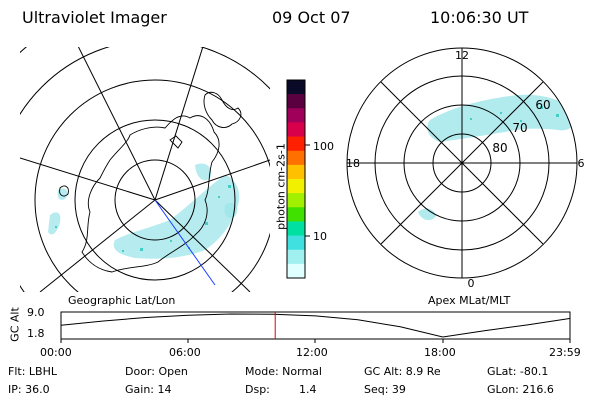 The height and width of the screenshot is (400, 600). What do you see at coordinates (36, 312) in the screenshot?
I see `timeline-y-tick-max: 9.0` at bounding box center [36, 312].